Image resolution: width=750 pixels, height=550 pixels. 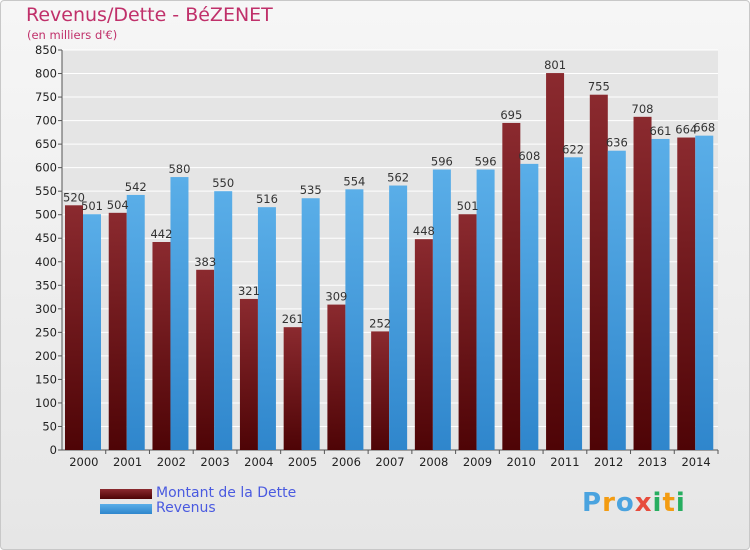 What do you see at coordinates (46, 191) in the screenshot?
I see `y-tick-label: 550` at bounding box center [46, 191].